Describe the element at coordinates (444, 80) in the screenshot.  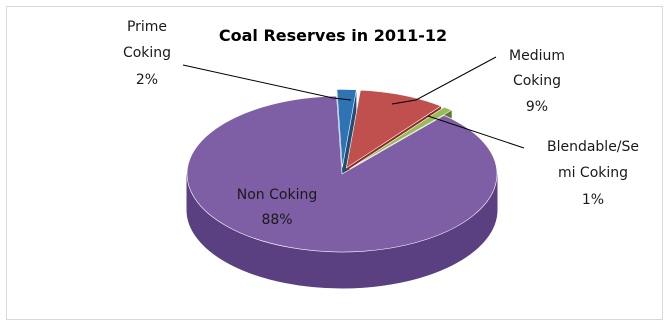
I see `leader-line-medium-coking` at that location.